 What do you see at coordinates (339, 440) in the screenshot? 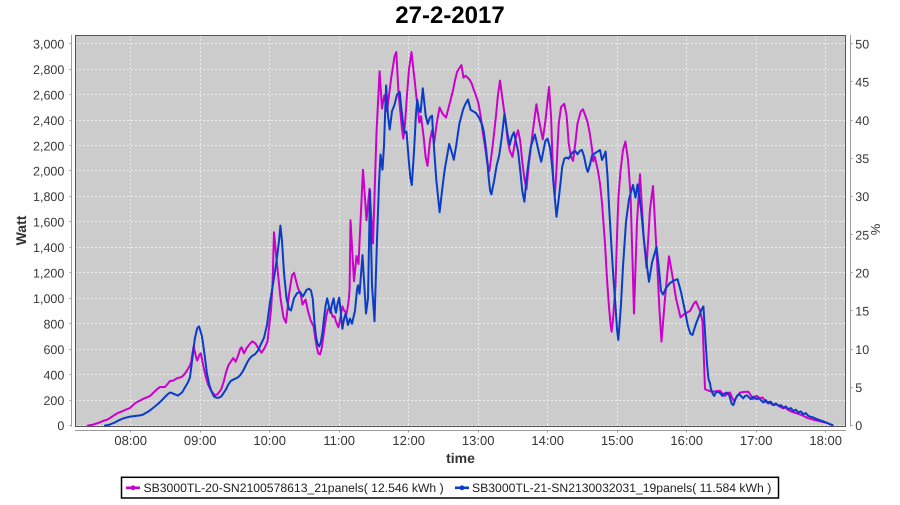
I see `svg-text: 11:00` at bounding box center [339, 440].